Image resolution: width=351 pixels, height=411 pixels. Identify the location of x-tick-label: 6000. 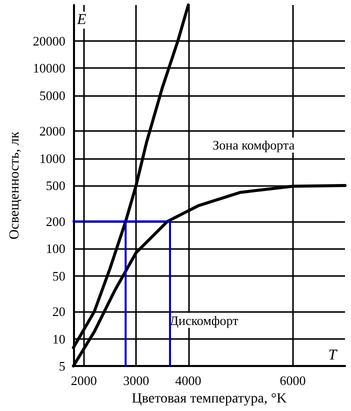
(293, 380).